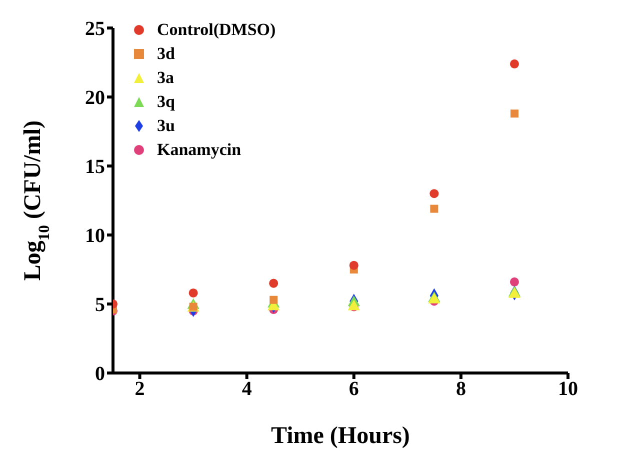  I want to click on legend-label: Kanamycin, so click(199, 150).